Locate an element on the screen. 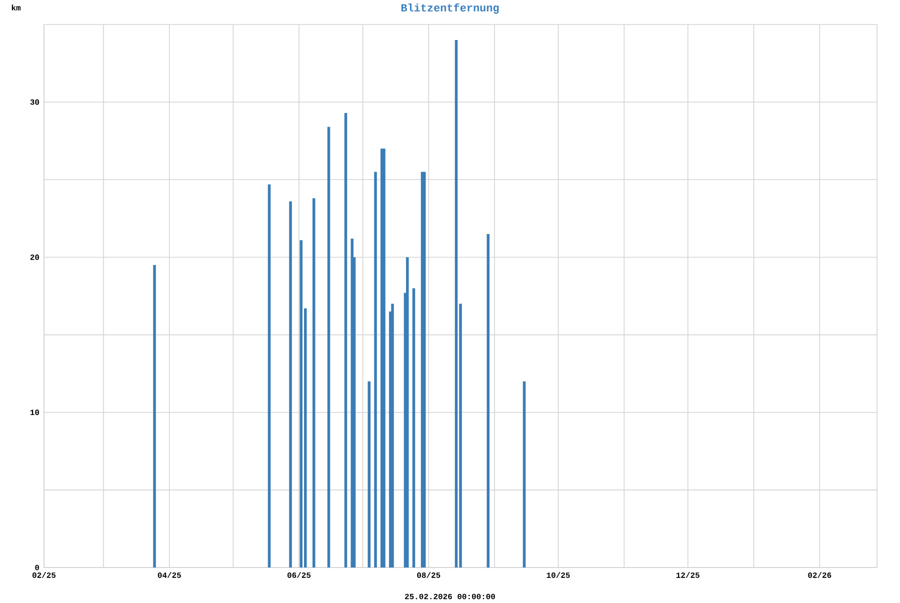  chart-title: Blitzentfernung is located at coordinates (450, 9).